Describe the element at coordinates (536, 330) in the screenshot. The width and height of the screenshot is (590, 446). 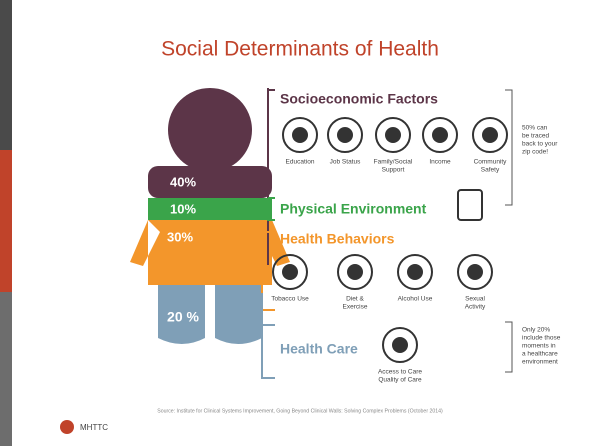
I see `note: Only 20%` at that location.